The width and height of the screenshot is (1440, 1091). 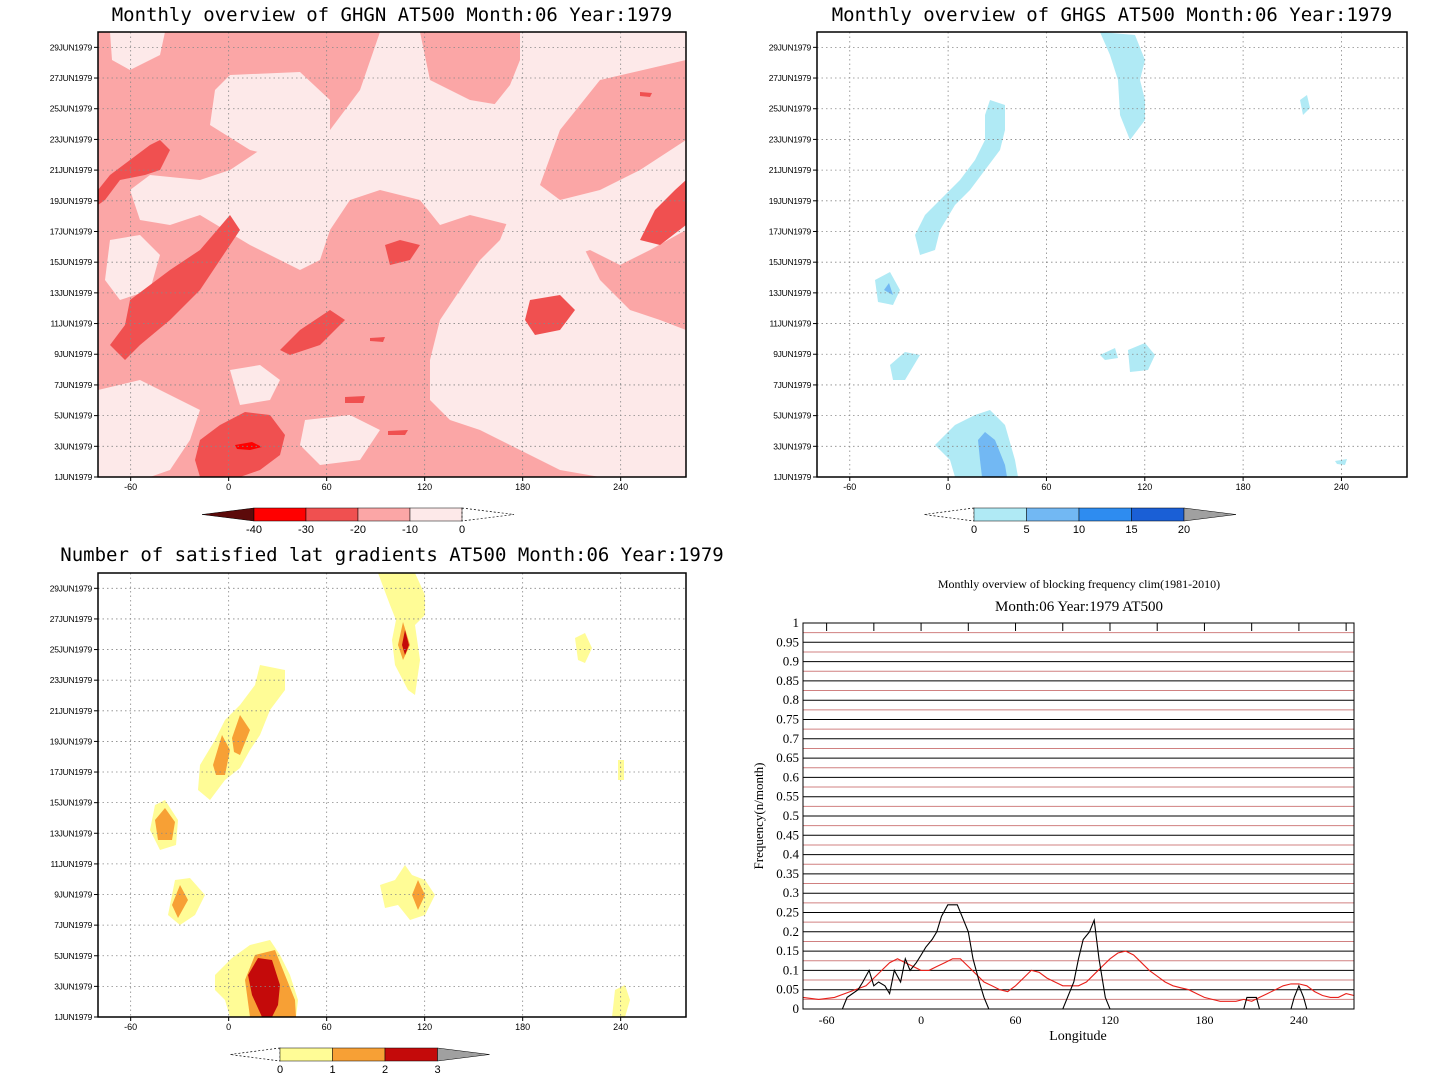 What do you see at coordinates (306, 530) in the screenshot?
I see `colorbar-label: -30` at bounding box center [306, 530].